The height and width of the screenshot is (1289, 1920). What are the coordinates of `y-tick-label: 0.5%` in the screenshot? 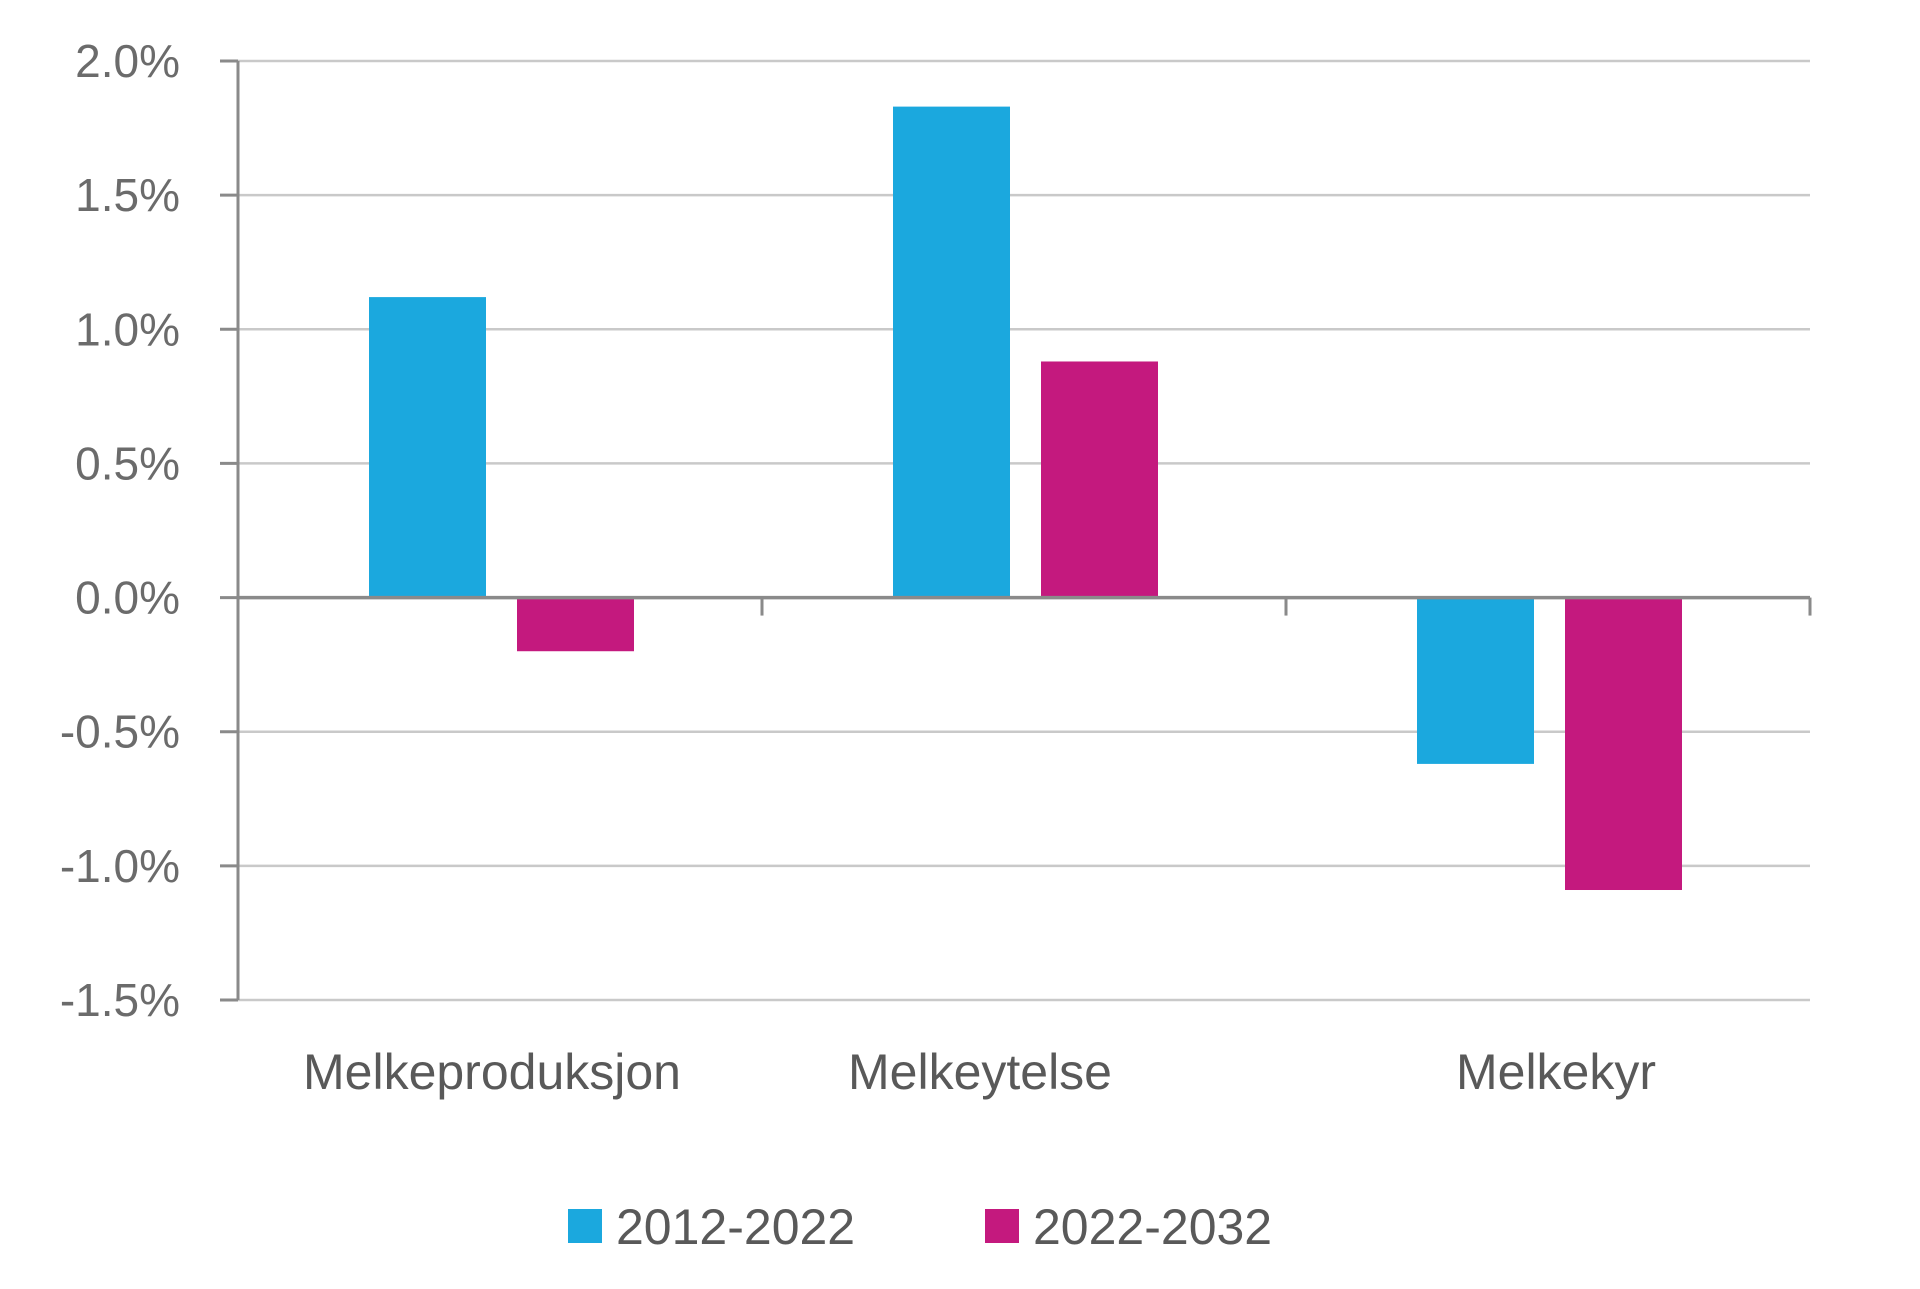 It's located at (127, 463).